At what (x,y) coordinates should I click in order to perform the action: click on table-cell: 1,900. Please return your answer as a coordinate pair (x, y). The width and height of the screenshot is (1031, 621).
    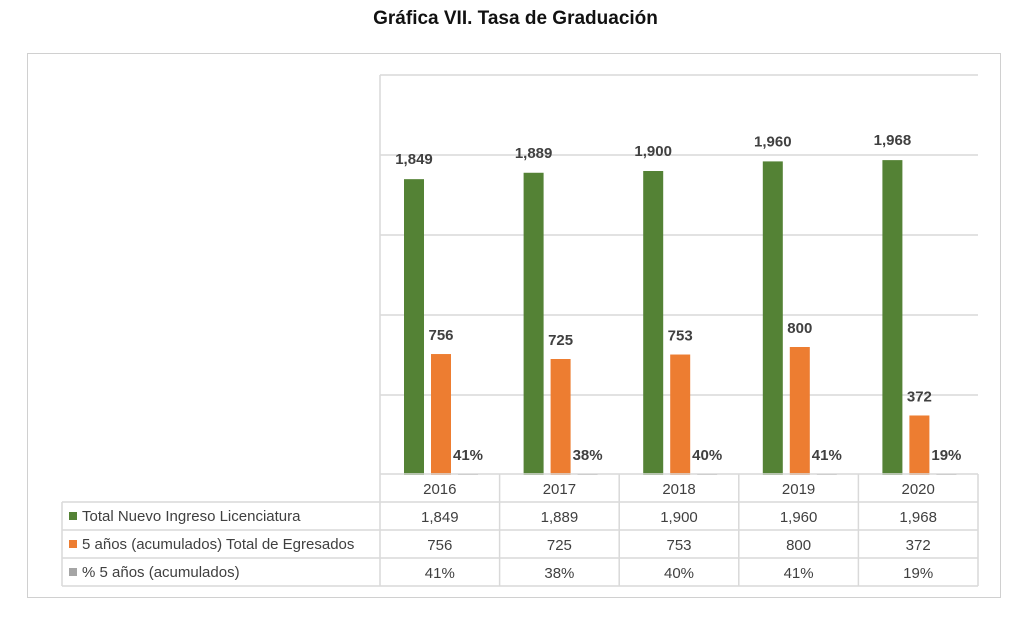
    Looking at the image, I should click on (679, 517).